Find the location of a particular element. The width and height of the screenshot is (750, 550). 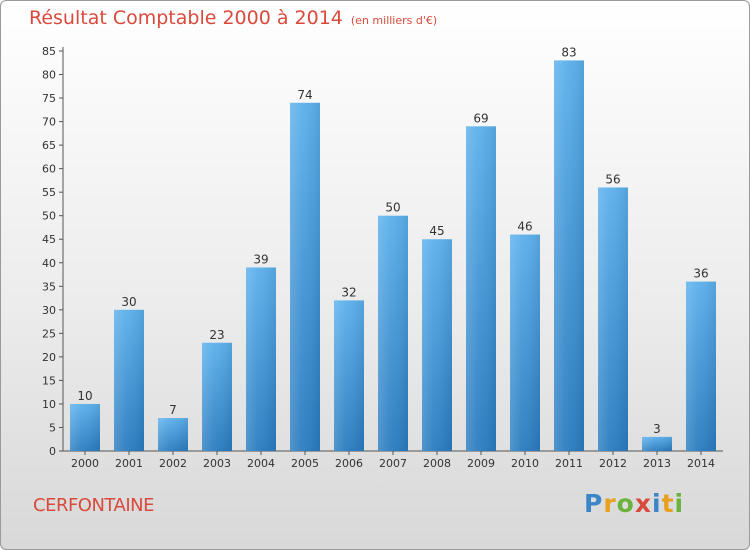

y-tick-label: 35 is located at coordinates (49, 286).